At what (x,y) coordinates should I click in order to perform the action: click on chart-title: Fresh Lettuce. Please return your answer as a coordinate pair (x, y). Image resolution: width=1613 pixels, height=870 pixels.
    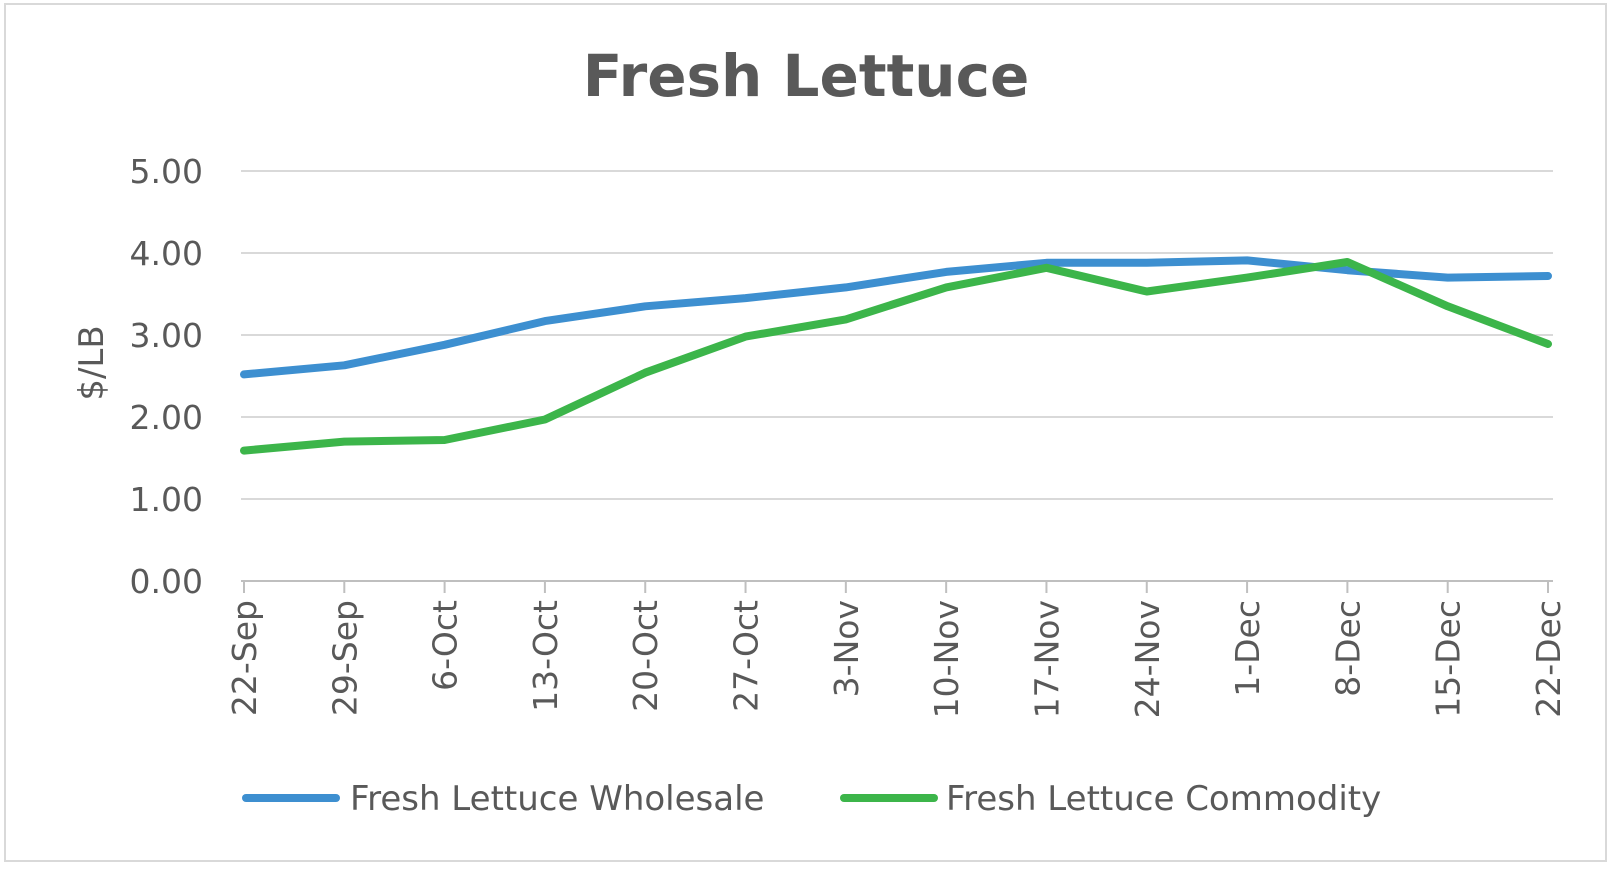
    Looking at the image, I should click on (806, 76).